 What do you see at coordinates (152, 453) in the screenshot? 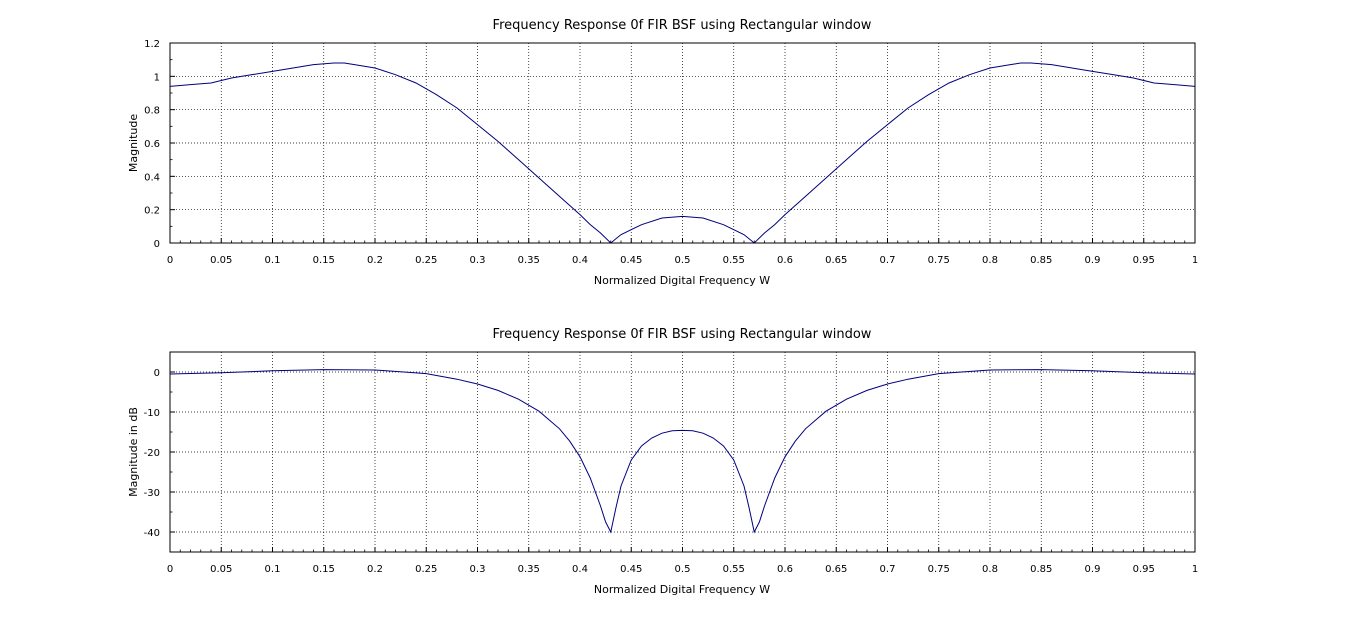
I see `y-tick-label: -20` at bounding box center [152, 453].